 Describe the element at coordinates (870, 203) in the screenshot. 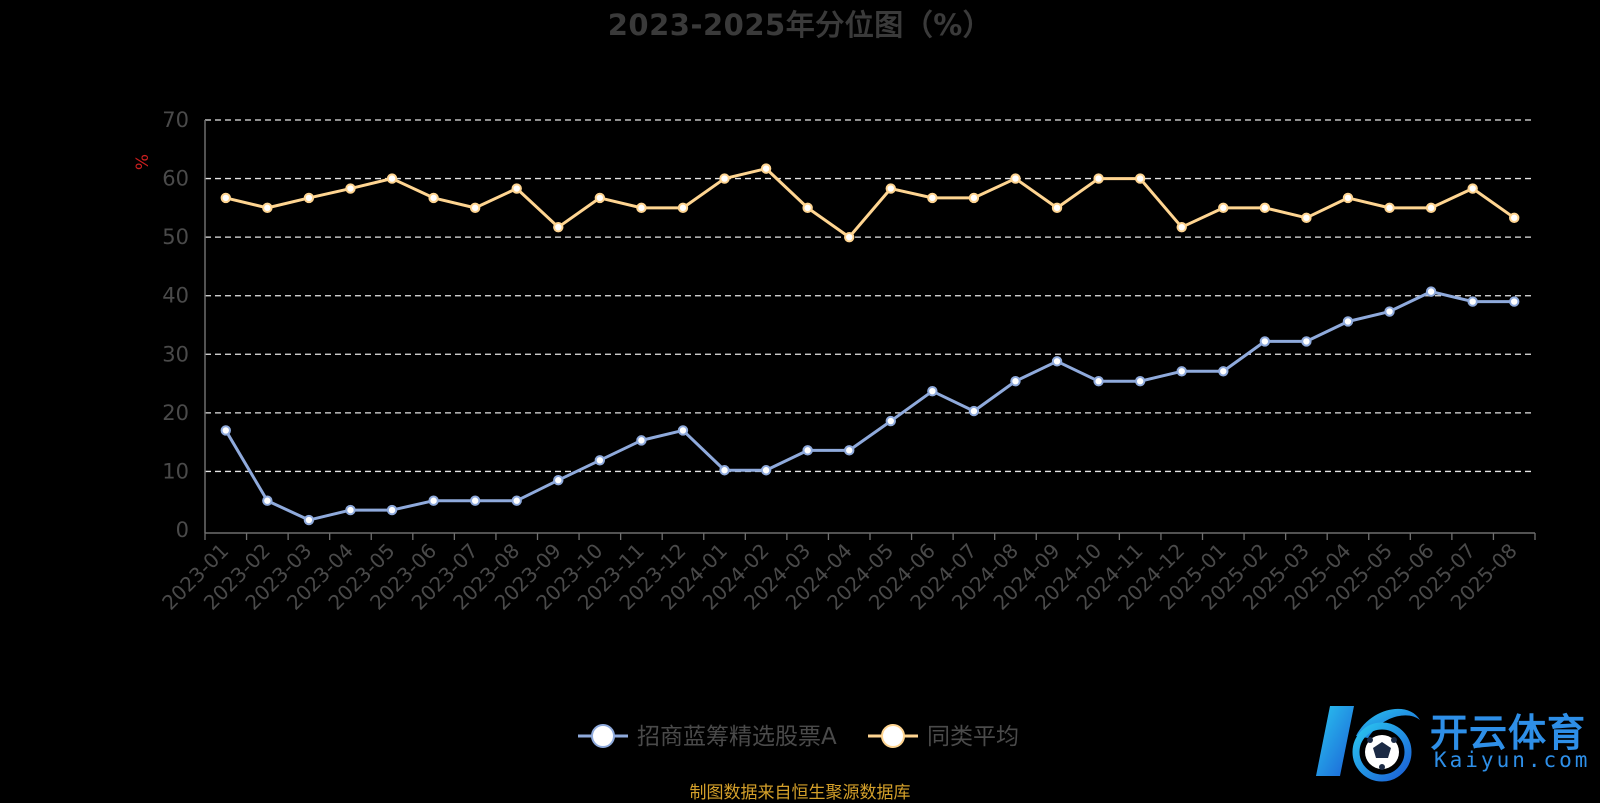

I see `series-line` at that location.